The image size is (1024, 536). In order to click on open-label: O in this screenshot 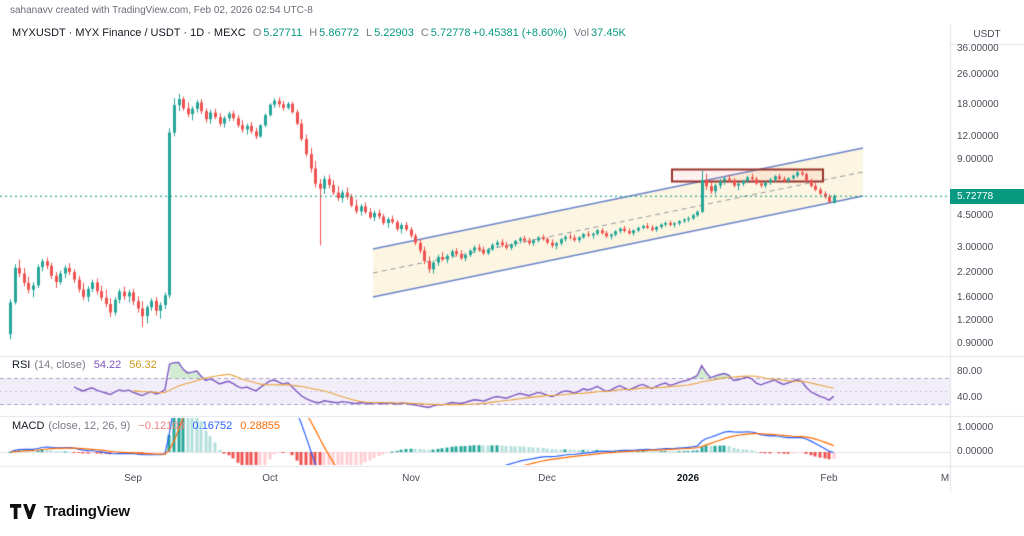, I will do `click(257, 33)`.